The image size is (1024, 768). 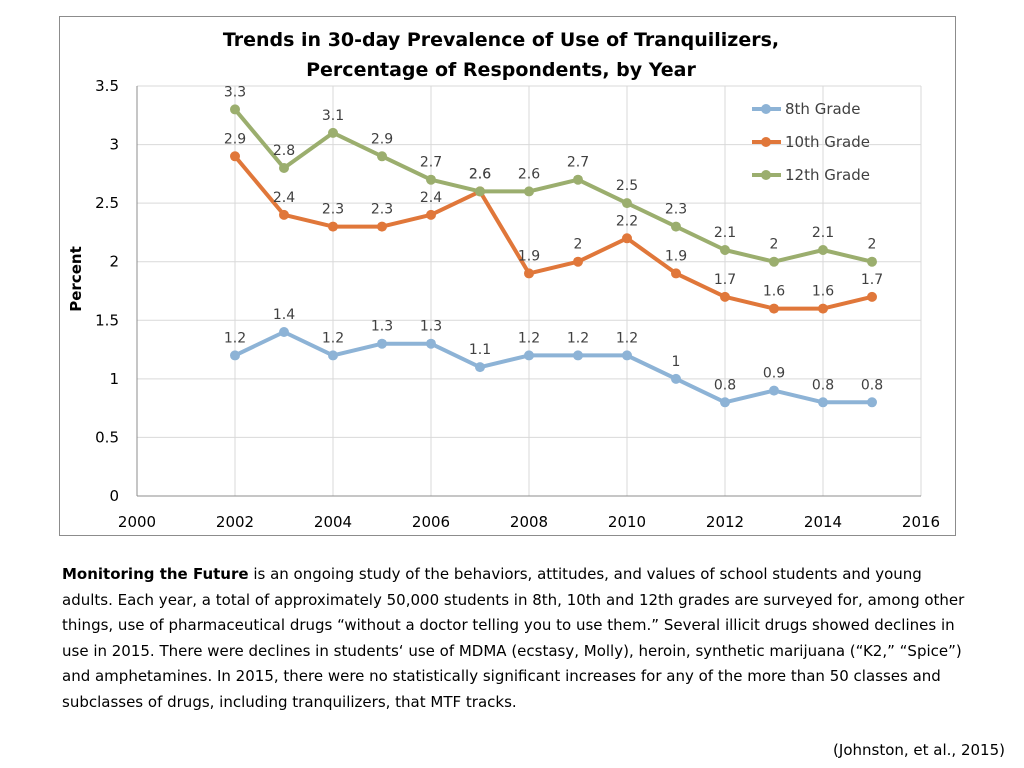 I want to click on y-axis-title: Percent, so click(x=76, y=278).